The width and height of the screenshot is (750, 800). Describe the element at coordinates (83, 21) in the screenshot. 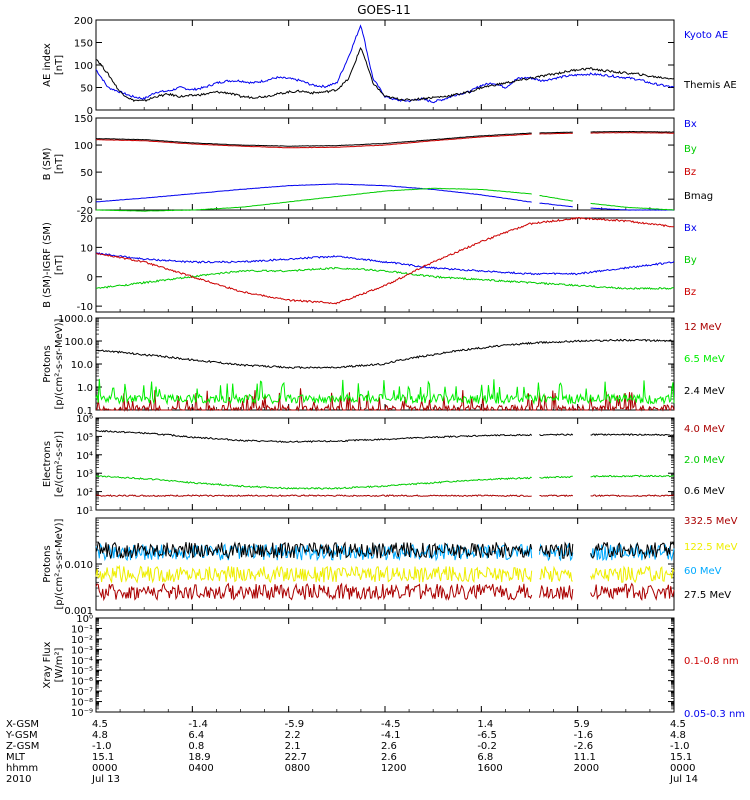

I see `y-tick-label: 200` at that location.